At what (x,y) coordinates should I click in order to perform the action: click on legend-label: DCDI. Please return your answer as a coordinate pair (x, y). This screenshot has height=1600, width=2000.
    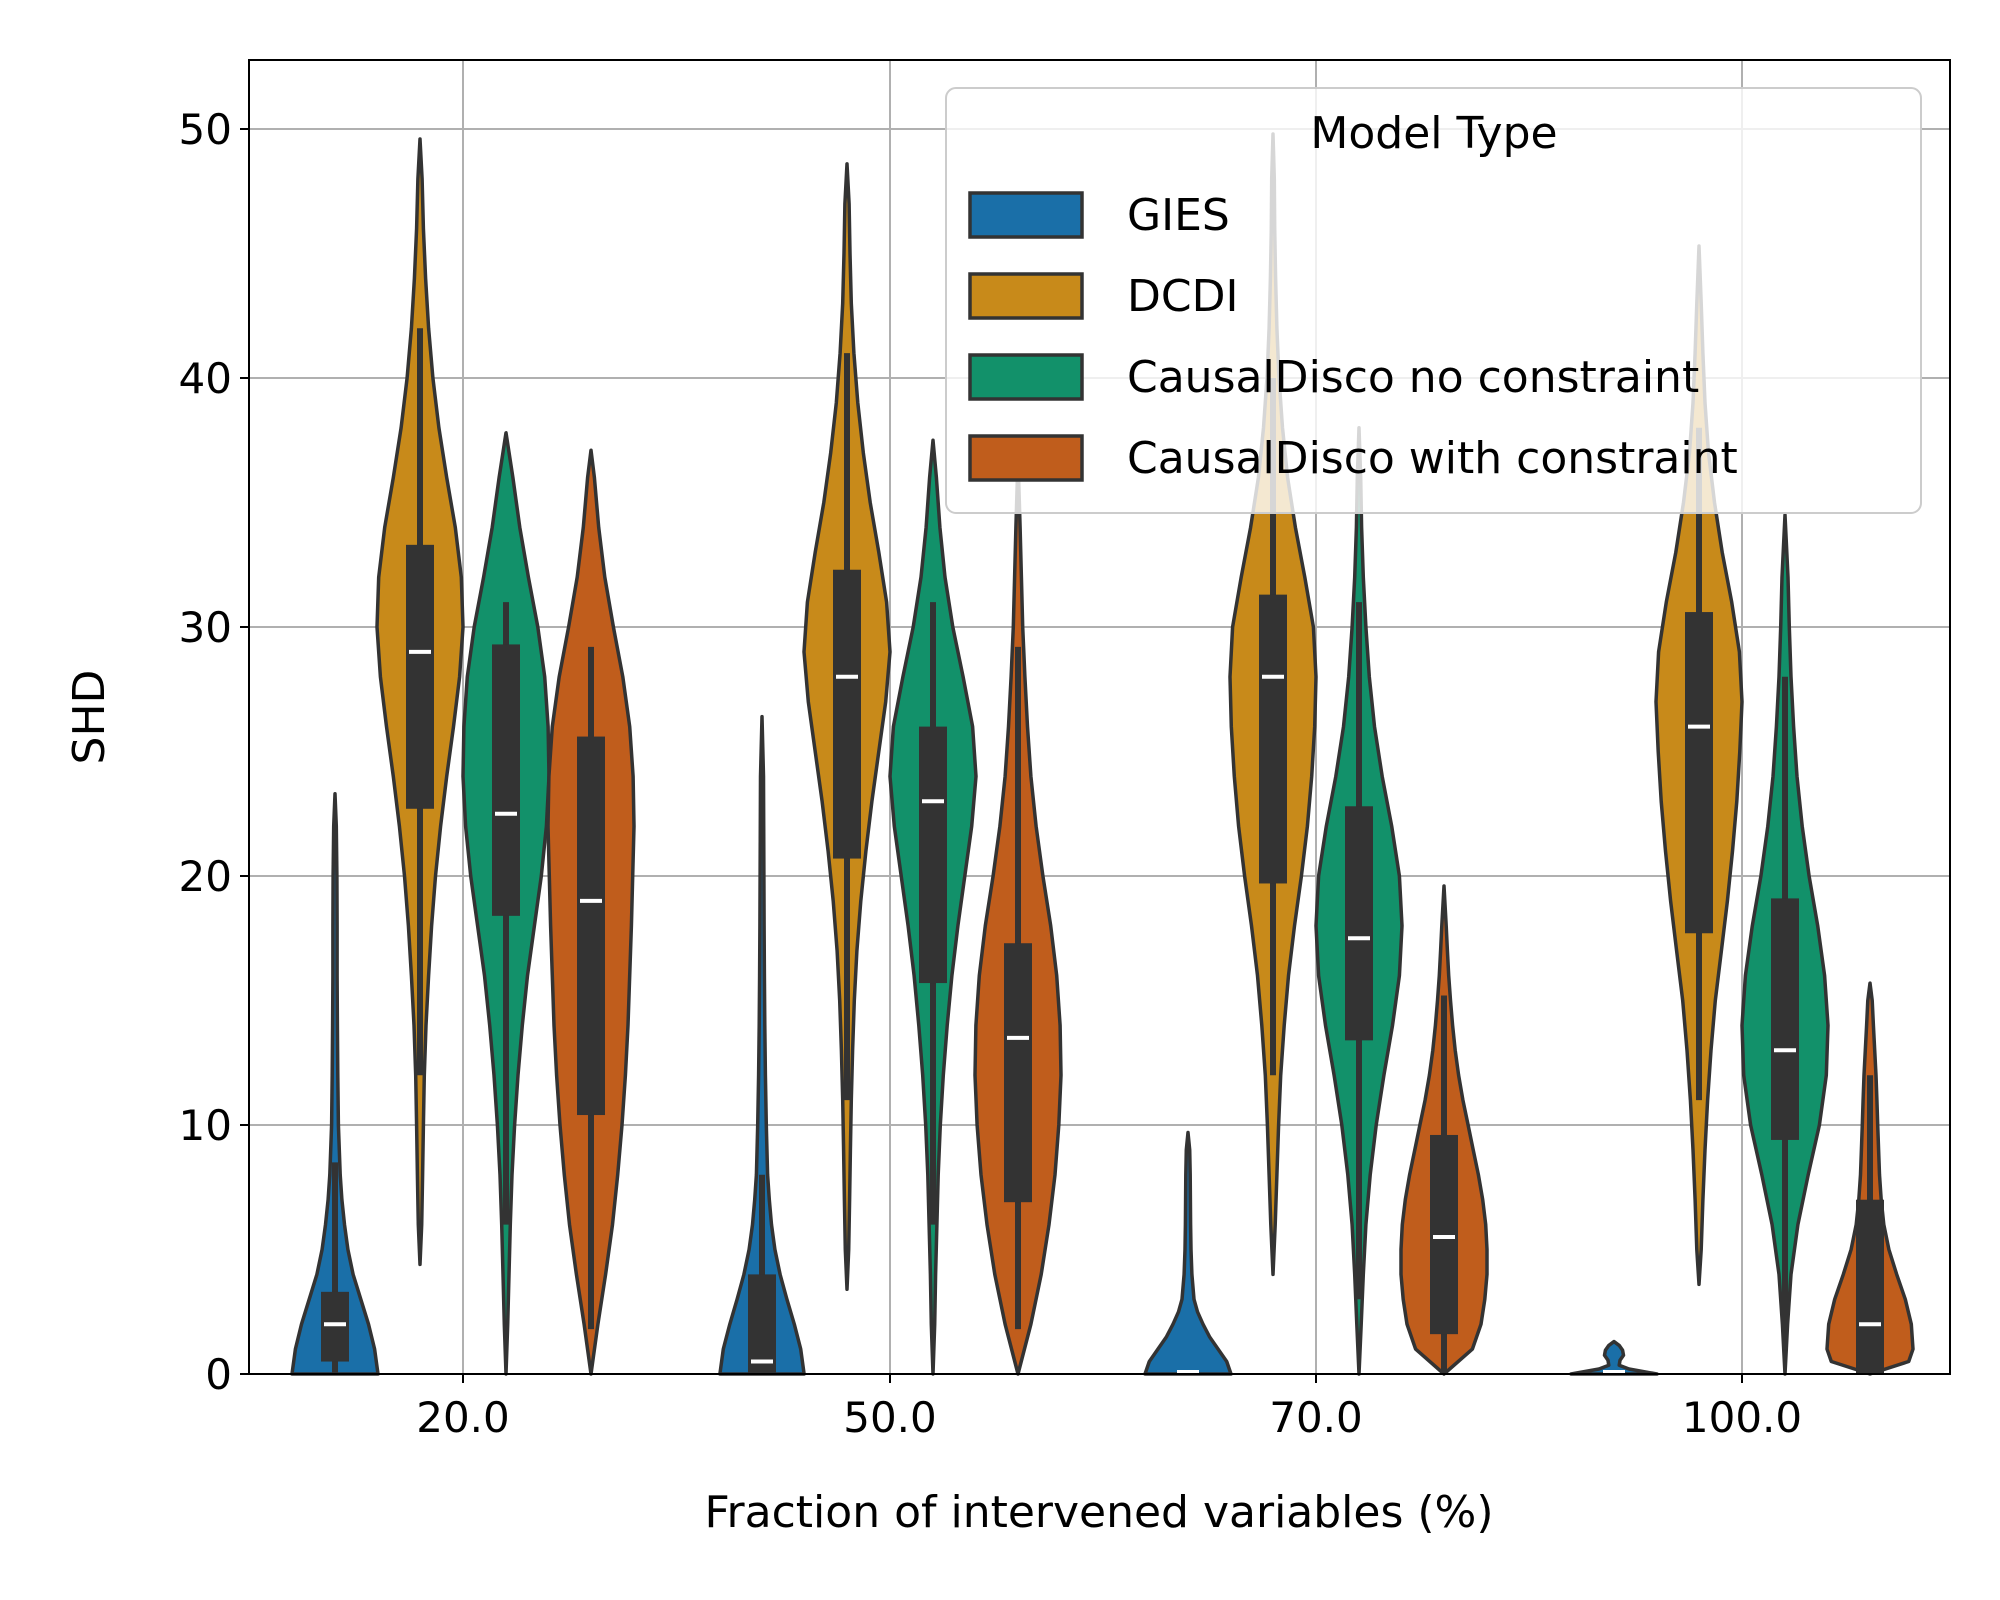
    Looking at the image, I should click on (1182, 296).